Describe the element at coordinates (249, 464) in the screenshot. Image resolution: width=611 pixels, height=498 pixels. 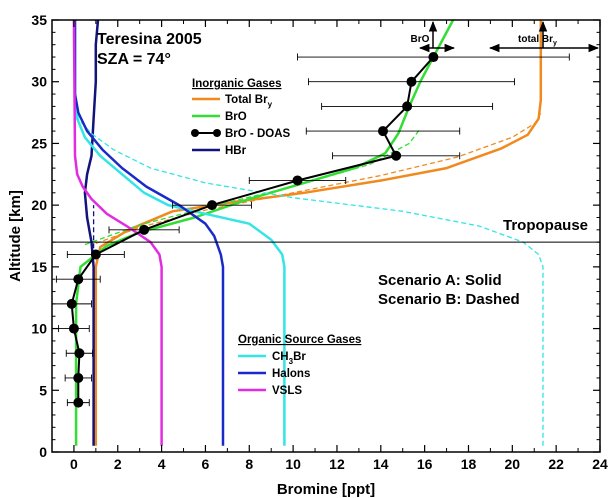
I see `x-tick-label: 8` at that location.